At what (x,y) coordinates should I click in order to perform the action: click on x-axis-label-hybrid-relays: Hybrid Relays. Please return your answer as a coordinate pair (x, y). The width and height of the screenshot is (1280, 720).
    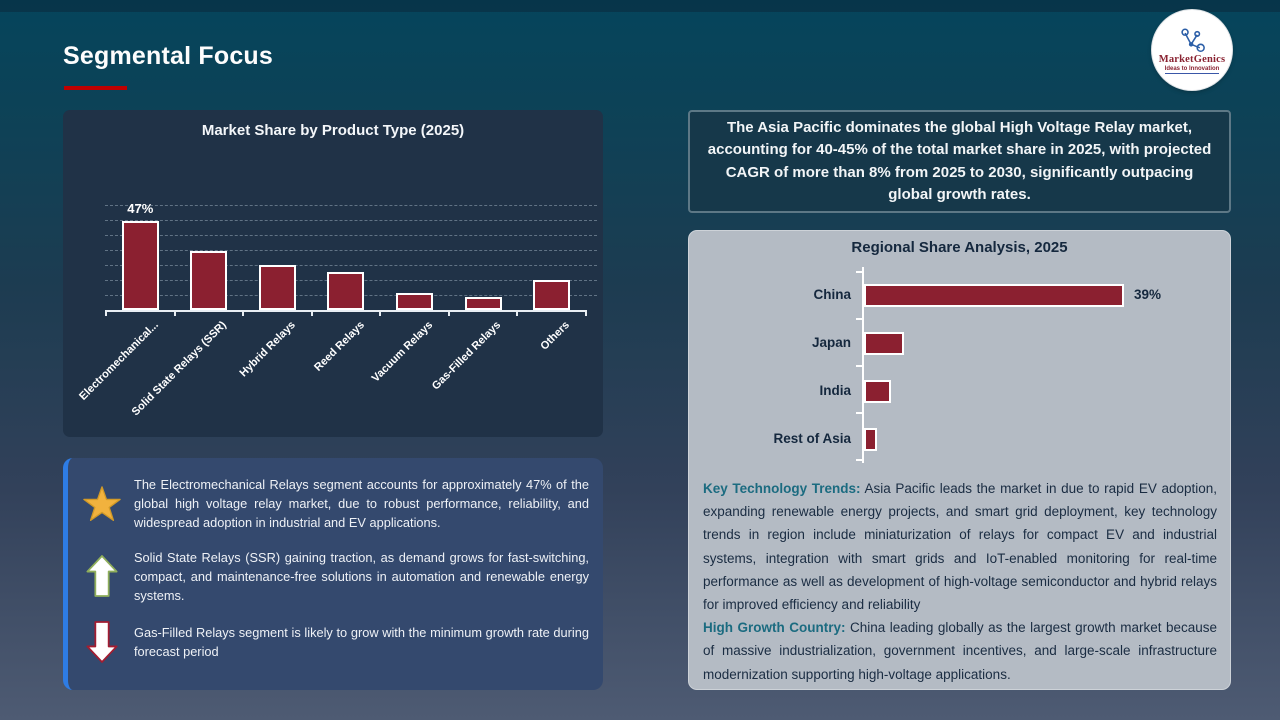
    Looking at the image, I should click on (267, 349).